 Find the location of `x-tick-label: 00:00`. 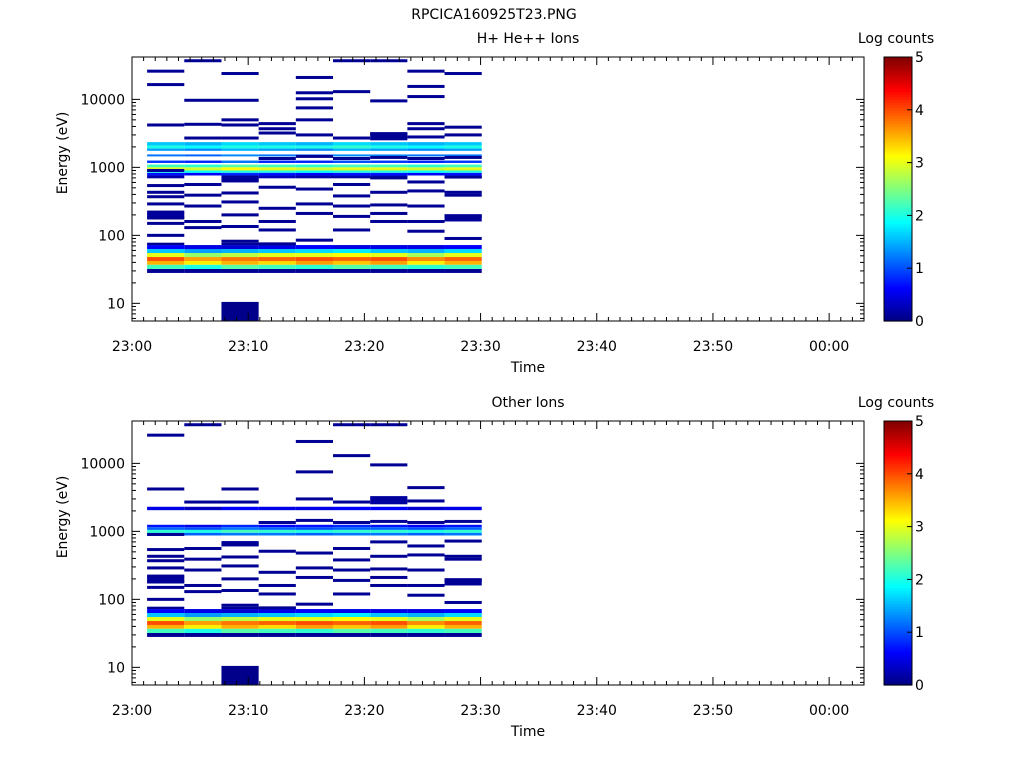

x-tick-label: 00:00 is located at coordinates (829, 347).